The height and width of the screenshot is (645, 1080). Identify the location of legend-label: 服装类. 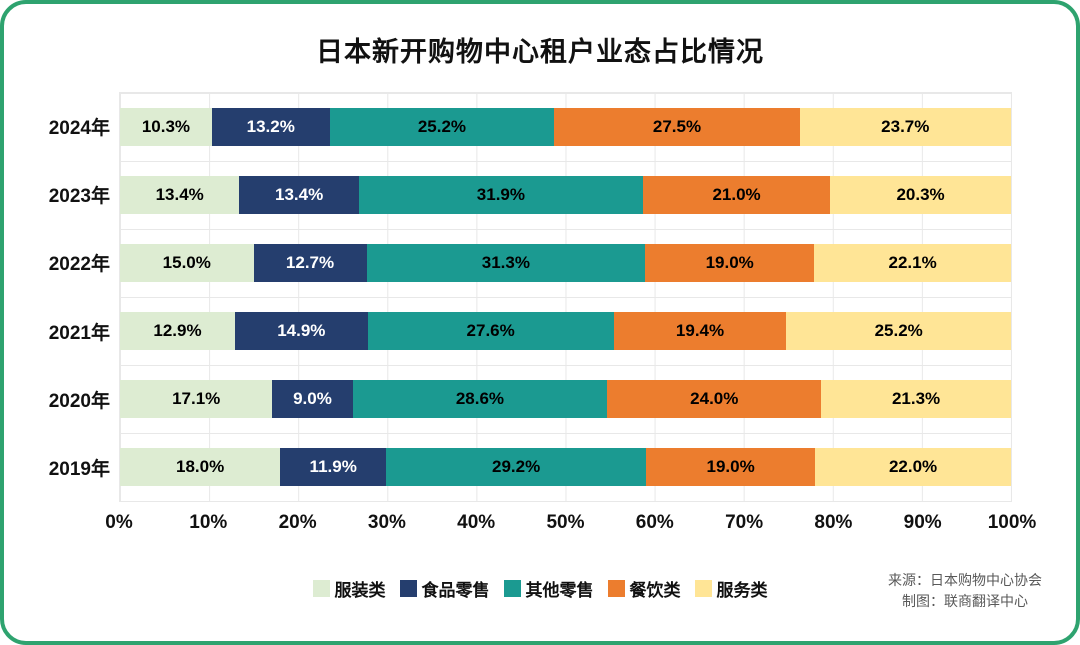
(360, 590).